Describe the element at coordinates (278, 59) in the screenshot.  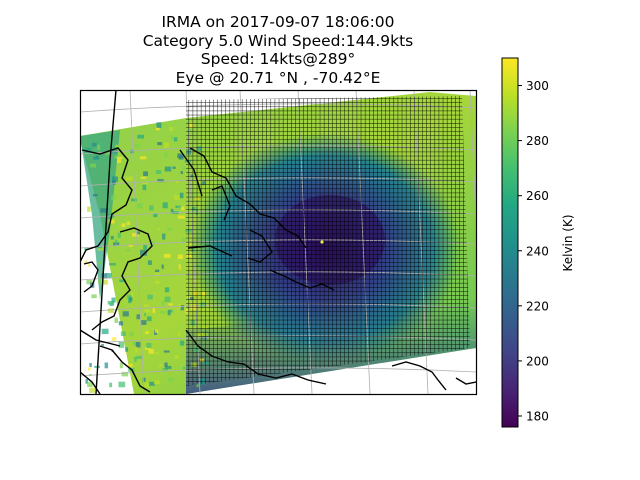
I see `title-line-3: Speed: 14kts@289°` at that location.